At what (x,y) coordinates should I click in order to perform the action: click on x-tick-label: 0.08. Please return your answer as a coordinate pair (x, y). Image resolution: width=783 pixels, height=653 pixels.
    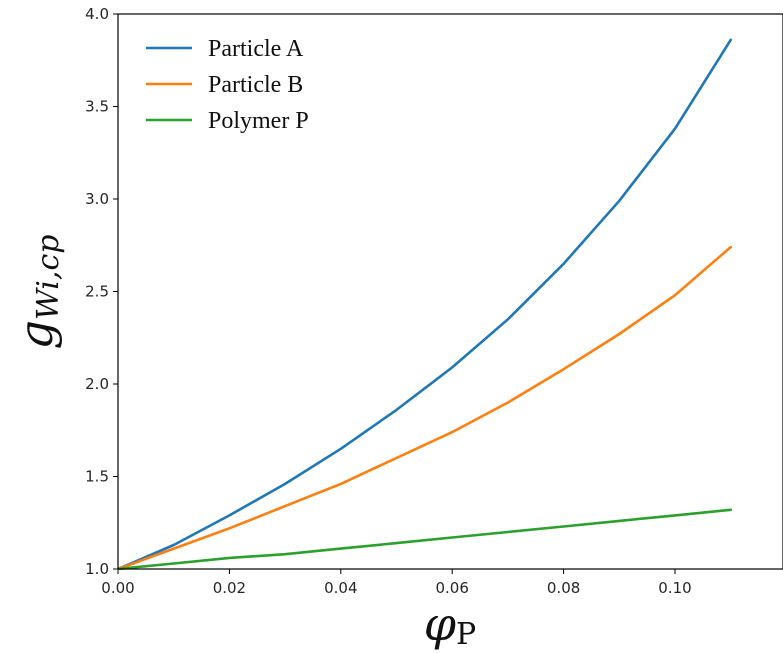
    Looking at the image, I should click on (563, 588).